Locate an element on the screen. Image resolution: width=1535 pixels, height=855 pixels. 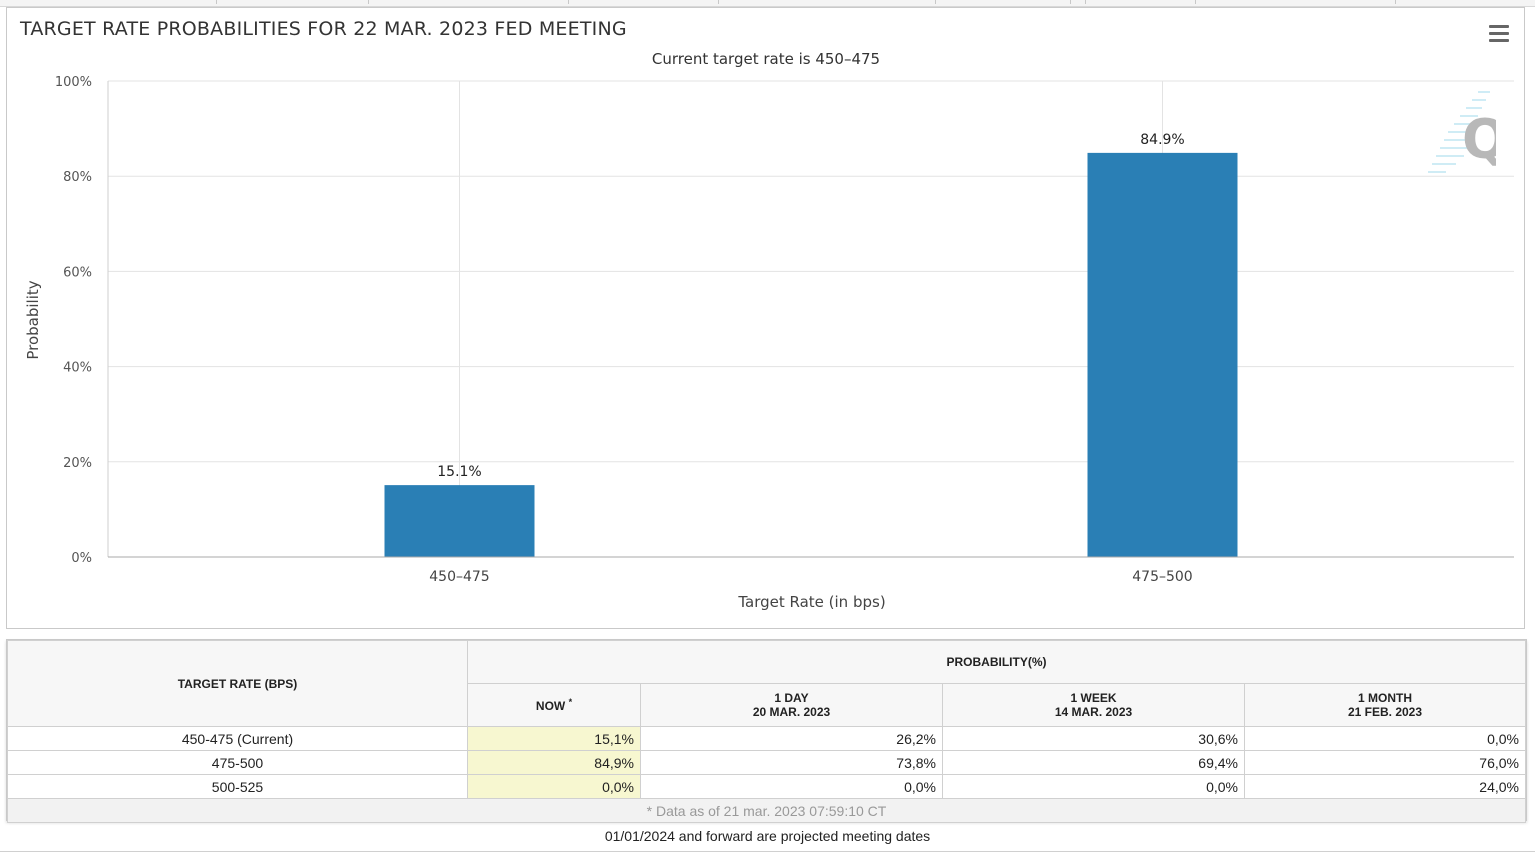
y-tick-label: 40% is located at coordinates (77, 368).